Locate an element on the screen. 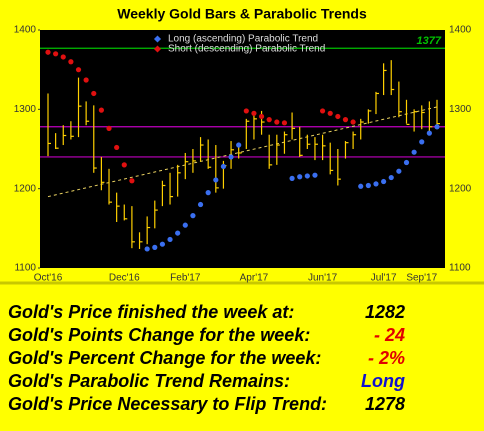 This screenshot has width=484, height=431. y2-tick-label: 1300 is located at coordinates (460, 109).